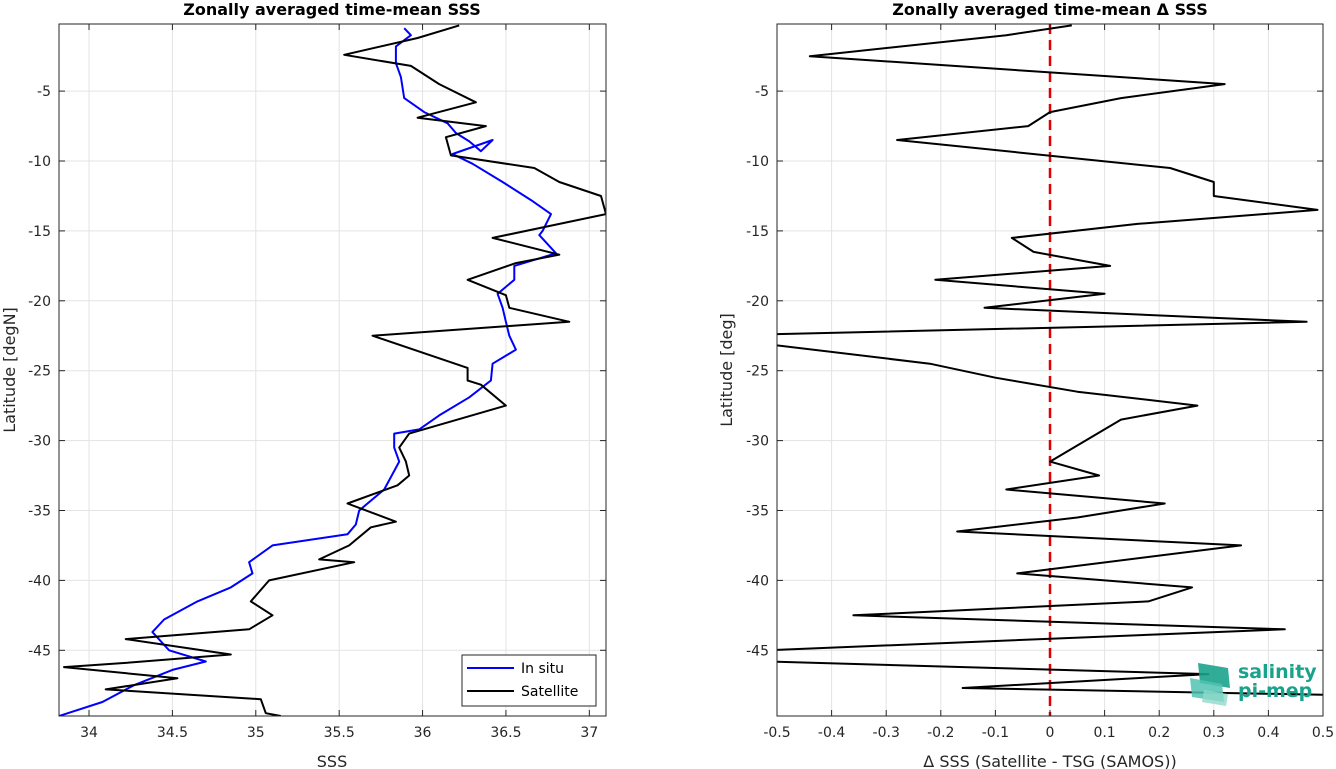 This screenshot has width=1336, height=769. Describe the element at coordinates (39, 232) in the screenshot. I see `left-y-tick-label: -15` at that location.